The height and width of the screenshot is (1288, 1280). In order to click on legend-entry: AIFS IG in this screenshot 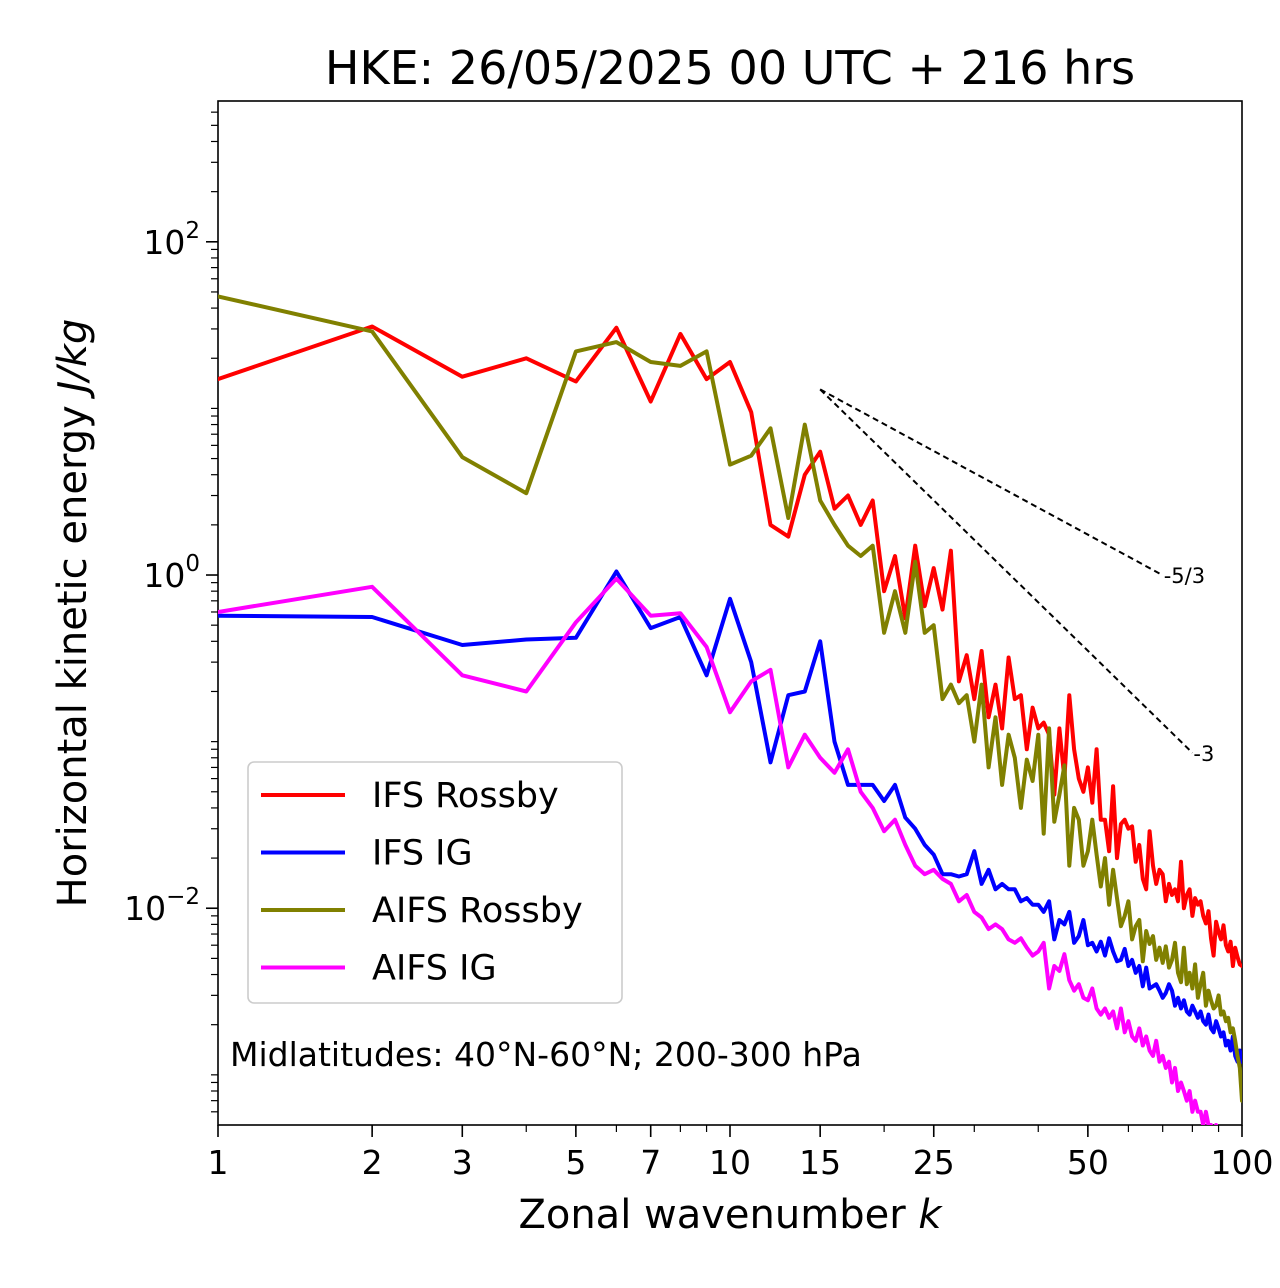, I will do `click(379, 969)`.